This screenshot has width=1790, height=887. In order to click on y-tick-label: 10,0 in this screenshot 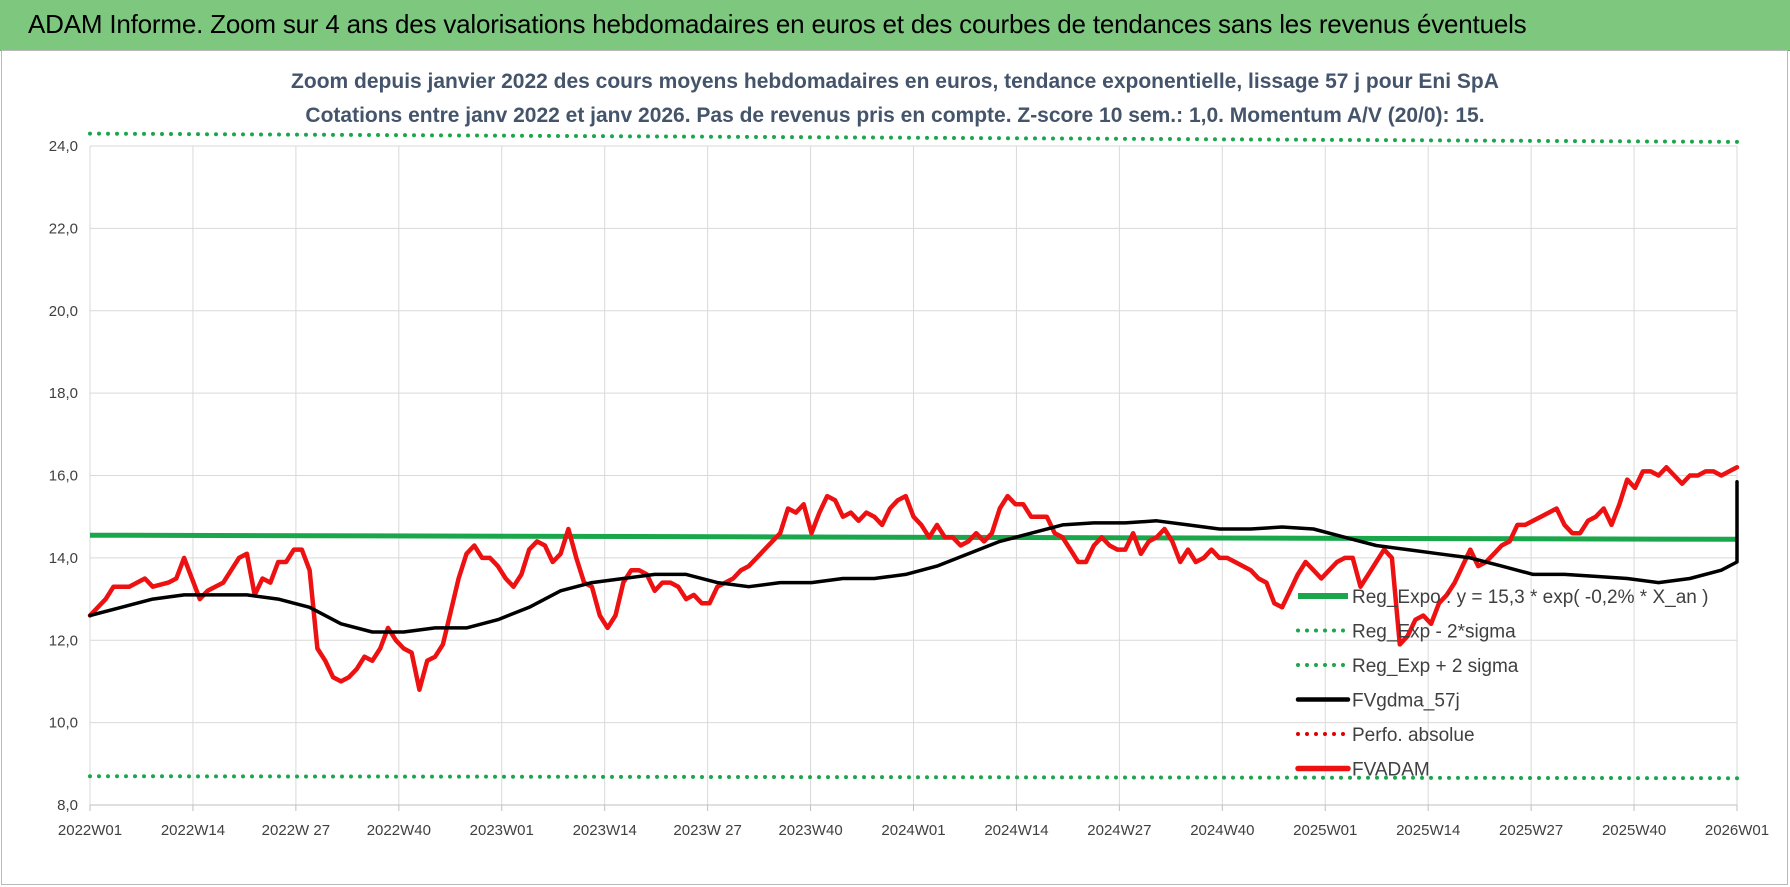, I will do `click(63, 723)`.